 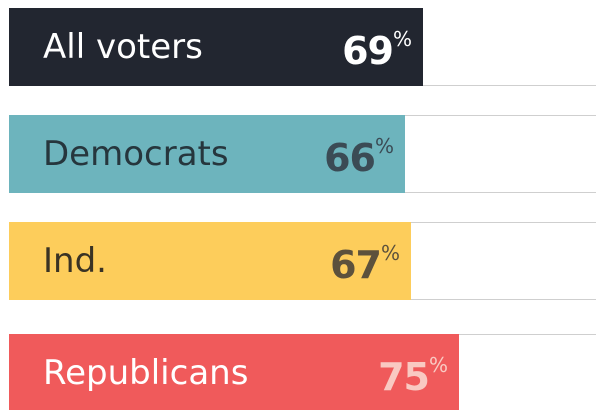 What do you see at coordinates (145, 373) in the screenshot?
I see `category-label: Republicans` at bounding box center [145, 373].